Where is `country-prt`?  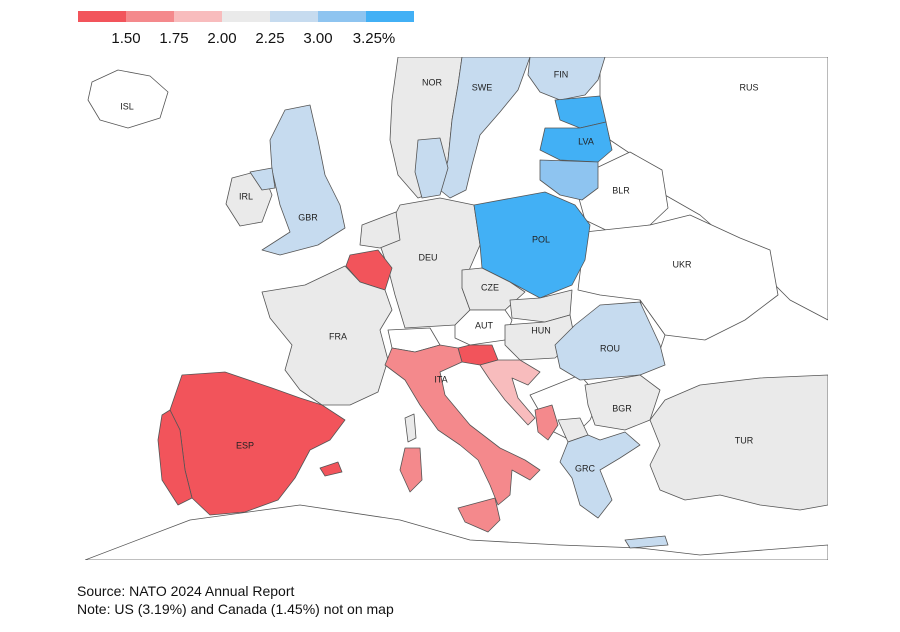
country-prt is located at coordinates (175, 457).